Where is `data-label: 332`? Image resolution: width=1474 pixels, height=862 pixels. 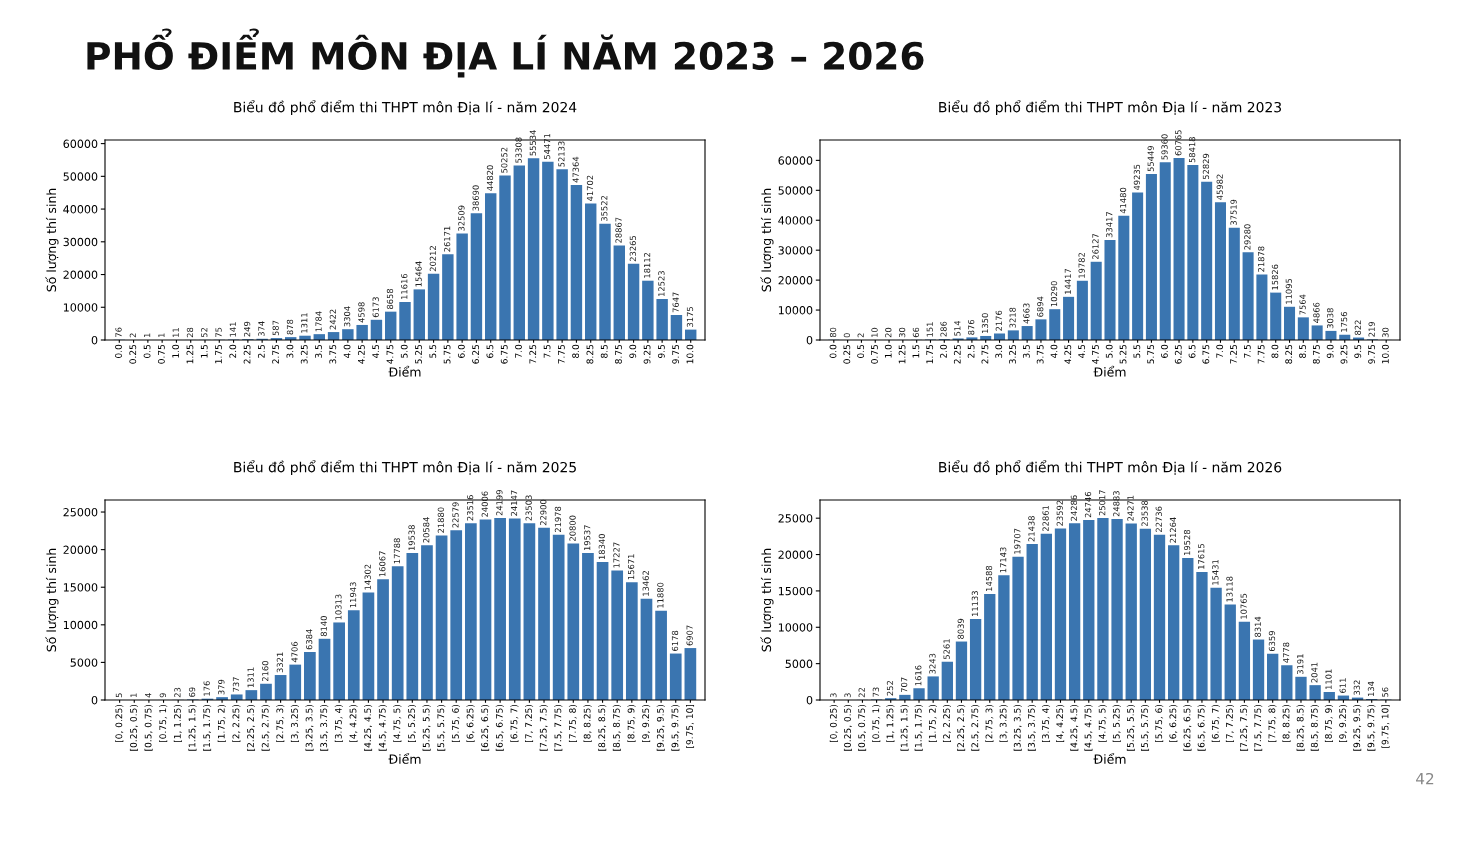
data-label: 332 is located at coordinates (1356, 687).